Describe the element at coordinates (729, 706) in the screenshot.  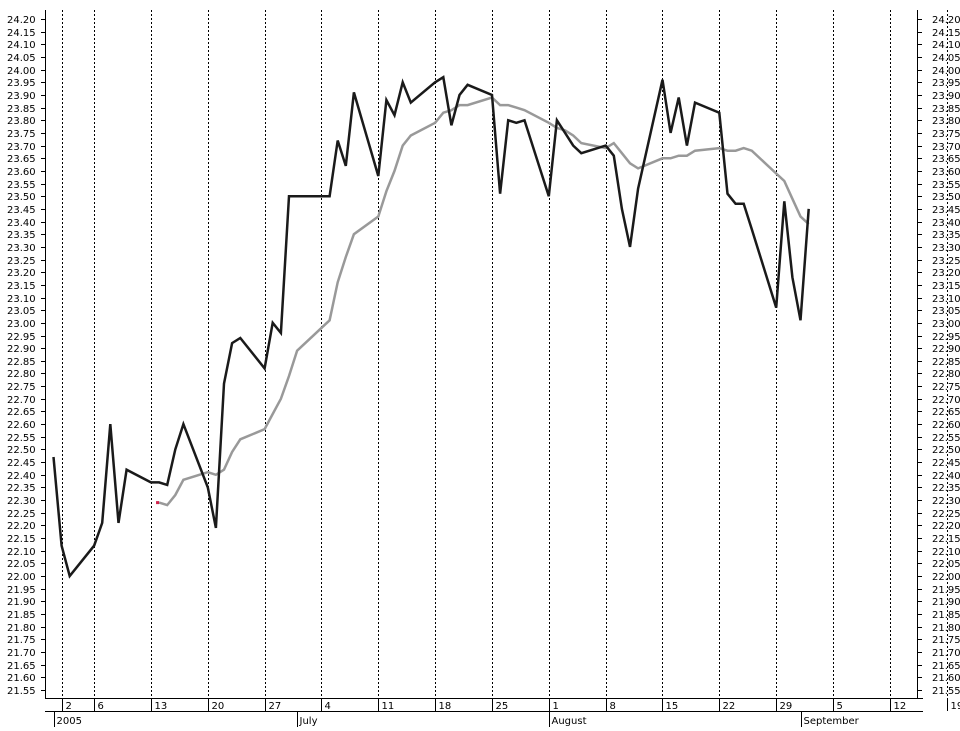
I see `x-tick-label: 22` at that location.